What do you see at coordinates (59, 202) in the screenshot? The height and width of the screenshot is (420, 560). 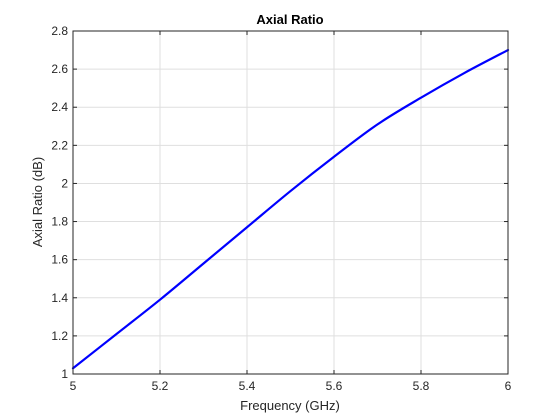 I see `y-tick-labels: 1 1.2 1.4 1.6 1.8 2 2.2 2.4 2.6 2.8` at bounding box center [59, 202].